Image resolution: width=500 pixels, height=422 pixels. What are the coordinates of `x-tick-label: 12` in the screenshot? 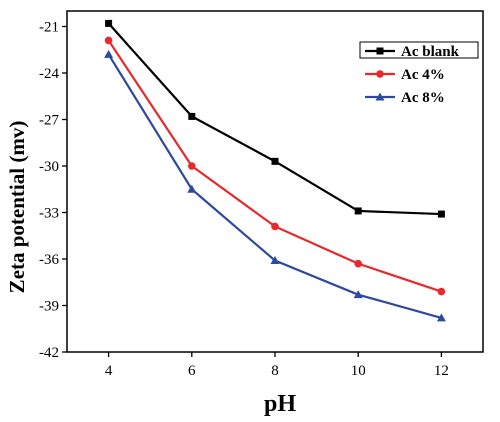 It's located at (441, 371).